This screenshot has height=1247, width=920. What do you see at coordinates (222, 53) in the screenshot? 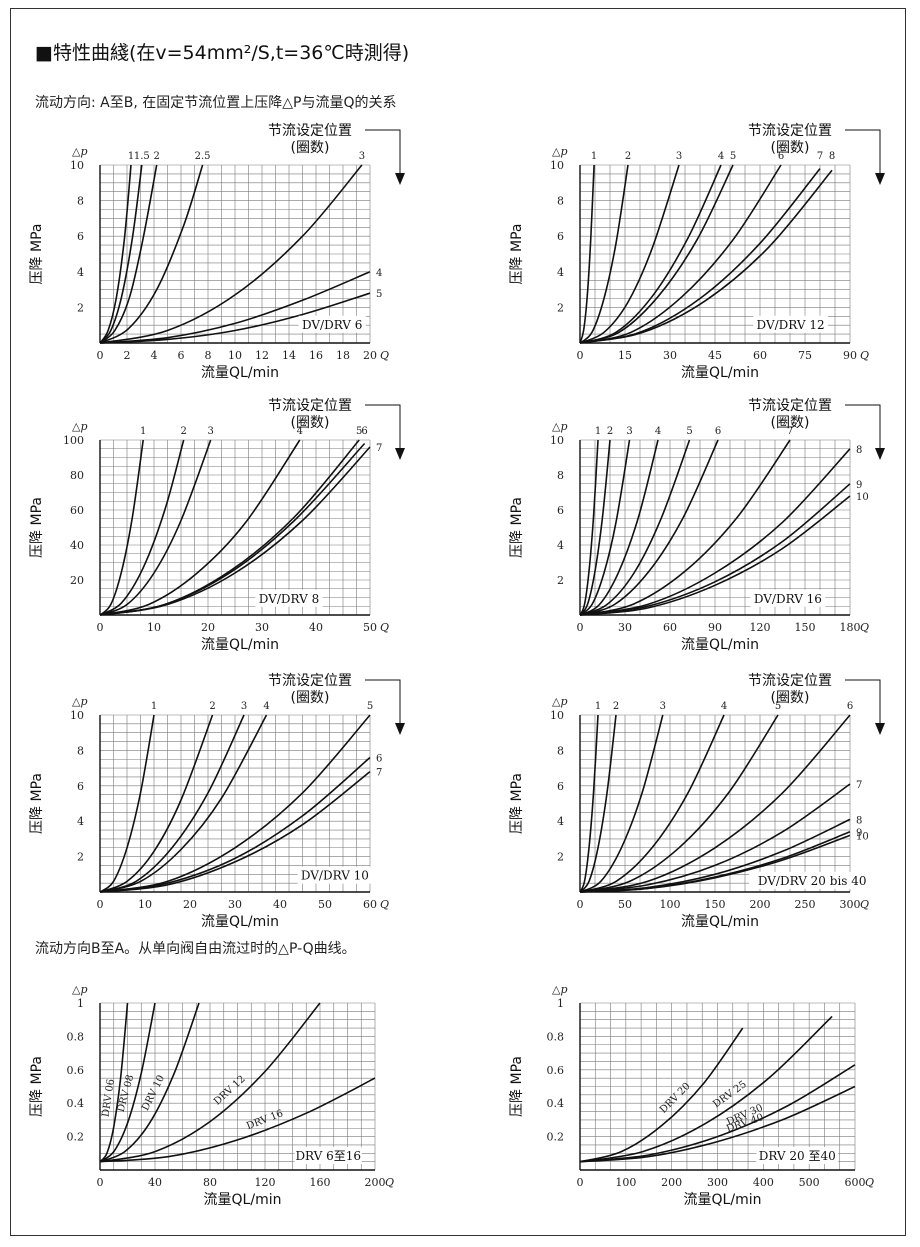
I see `page-title: ■特性曲綫(在v=54mm²/S,t=36℃時測得)` at bounding box center [222, 53].